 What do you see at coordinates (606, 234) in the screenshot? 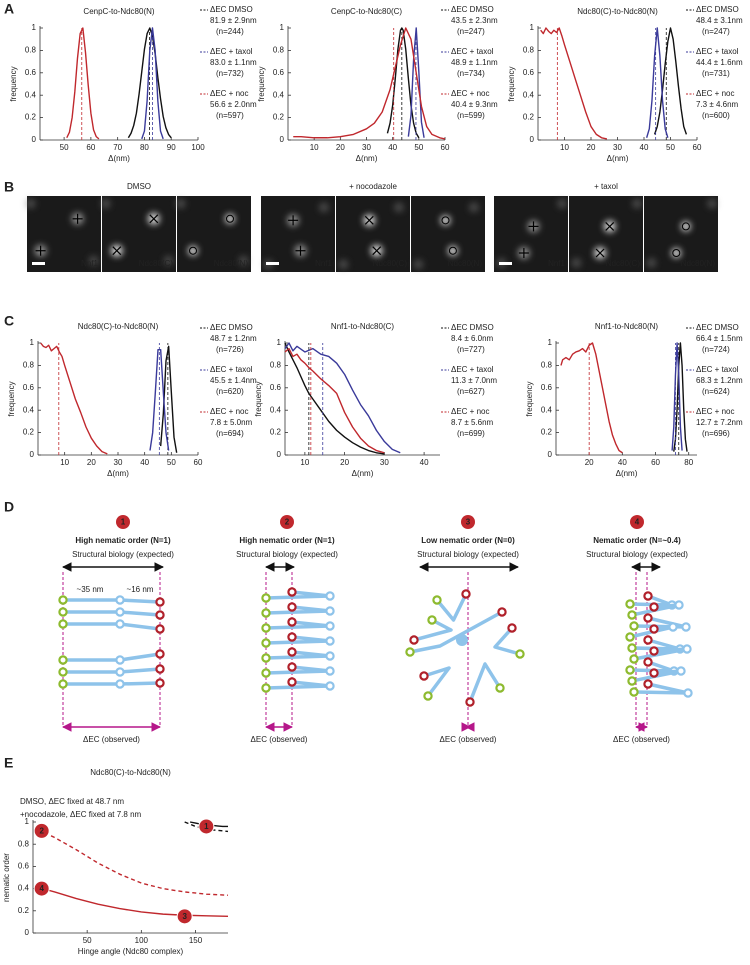
I see `micrograph` at bounding box center [606, 234].